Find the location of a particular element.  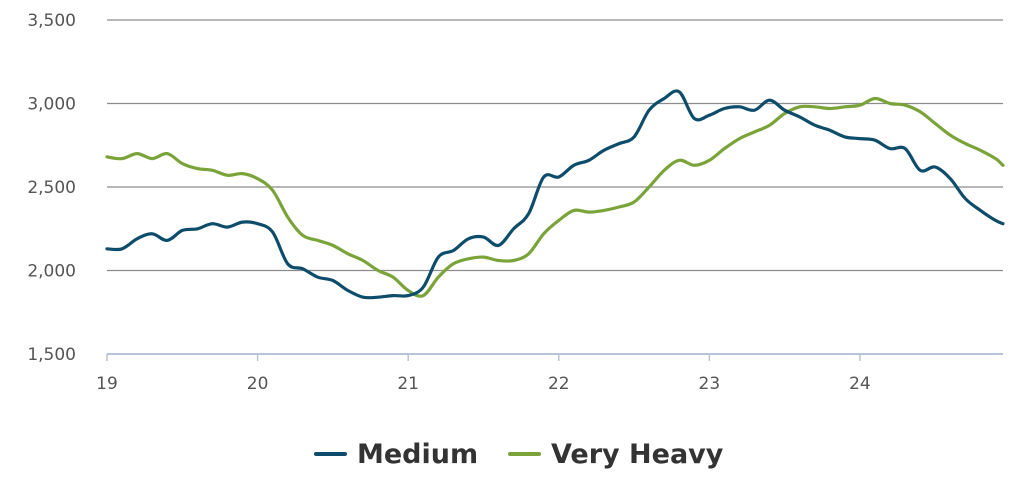

x-tick-label: 22 is located at coordinates (559, 384).